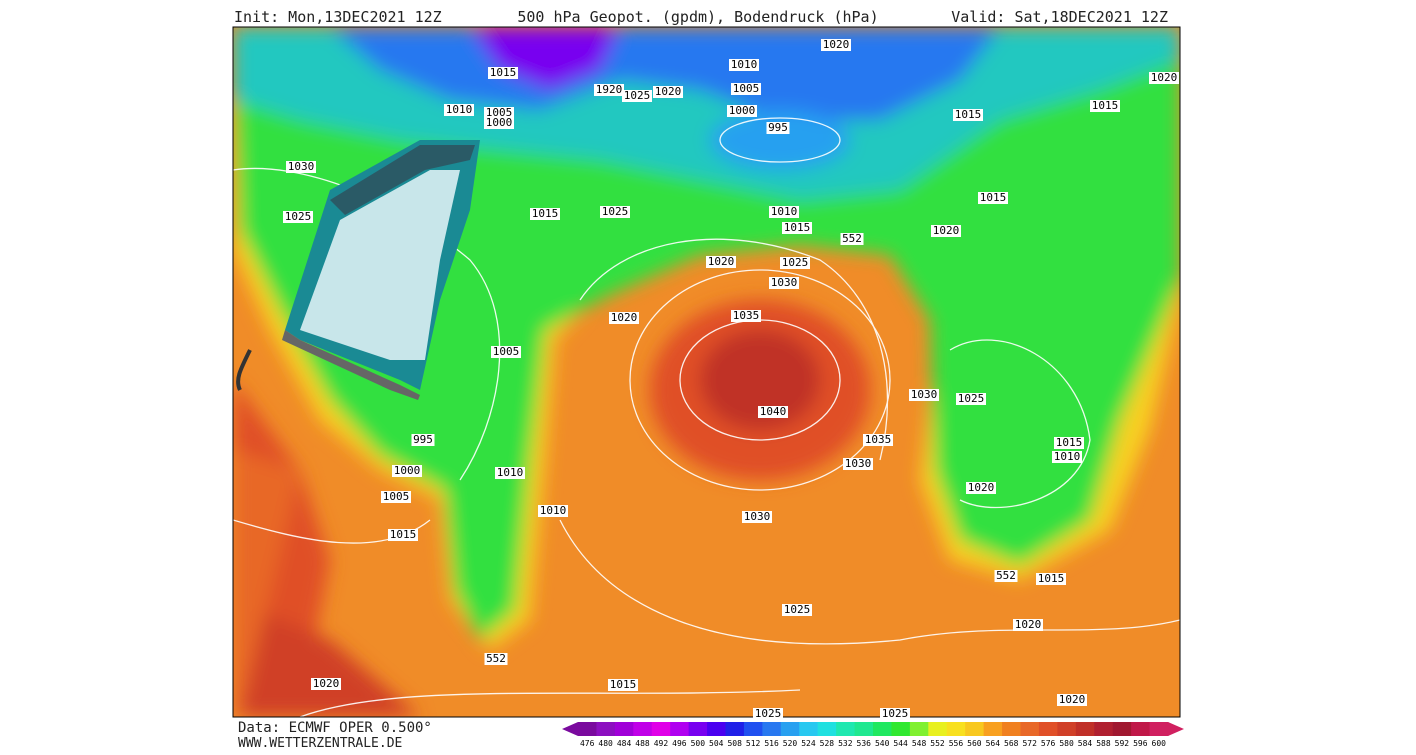 Image resolution: width=1416 pixels, height=755 pixels. I want to click on colorbar-label: 476, so click(587, 743).